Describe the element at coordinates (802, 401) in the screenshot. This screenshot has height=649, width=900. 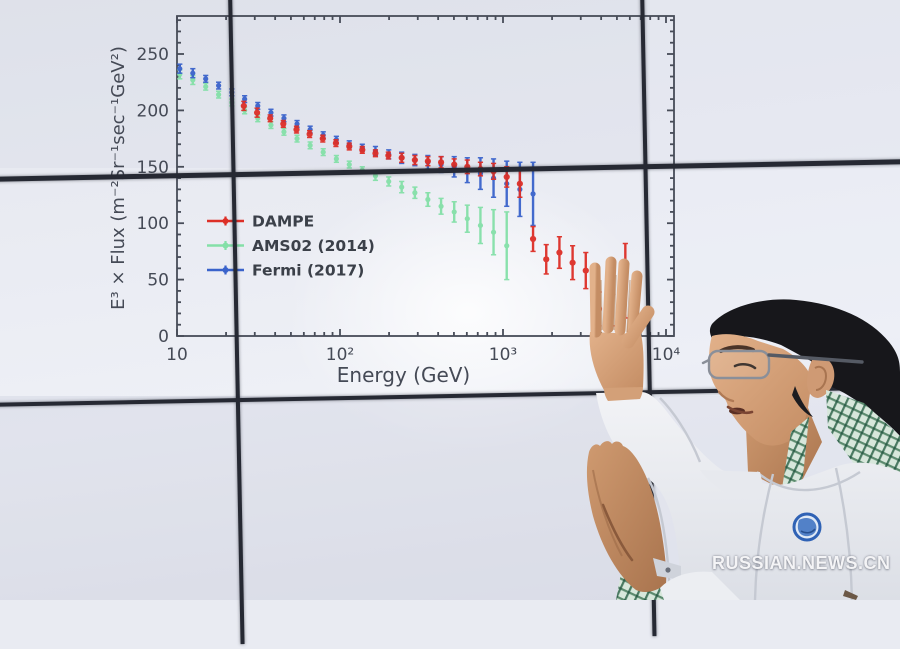
I see `presenter-sideburn` at that location.